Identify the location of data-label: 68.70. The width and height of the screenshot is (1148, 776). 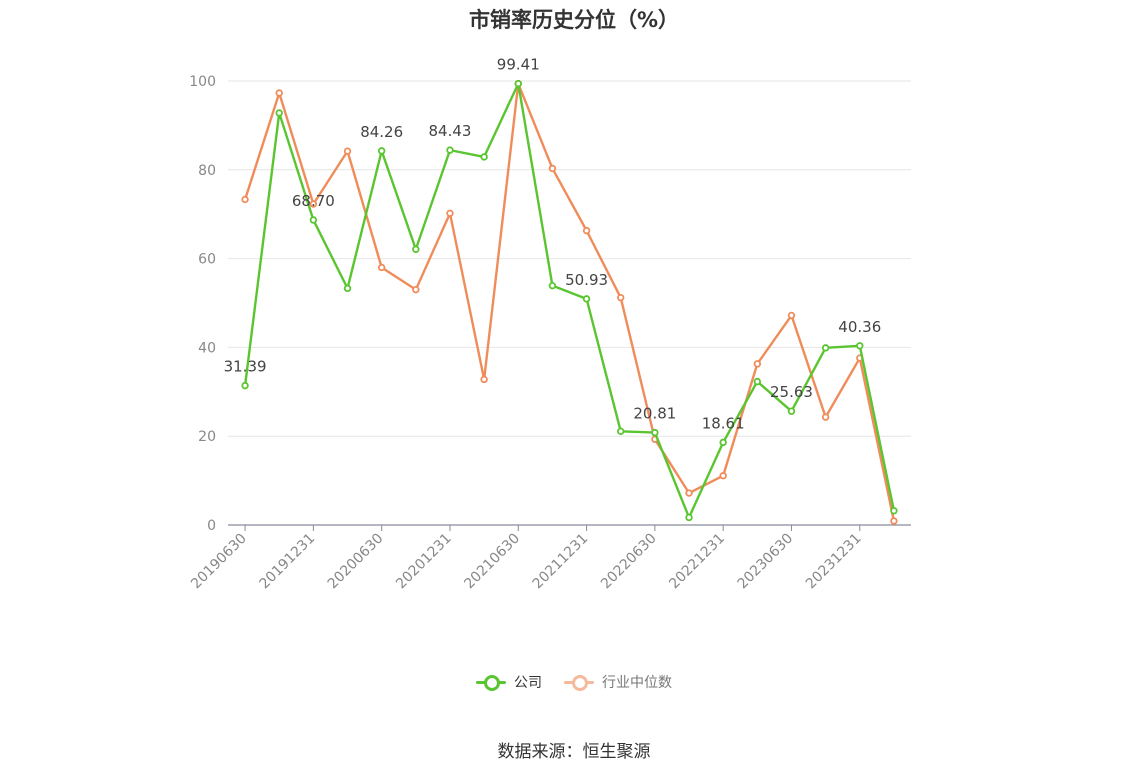
(313, 201).